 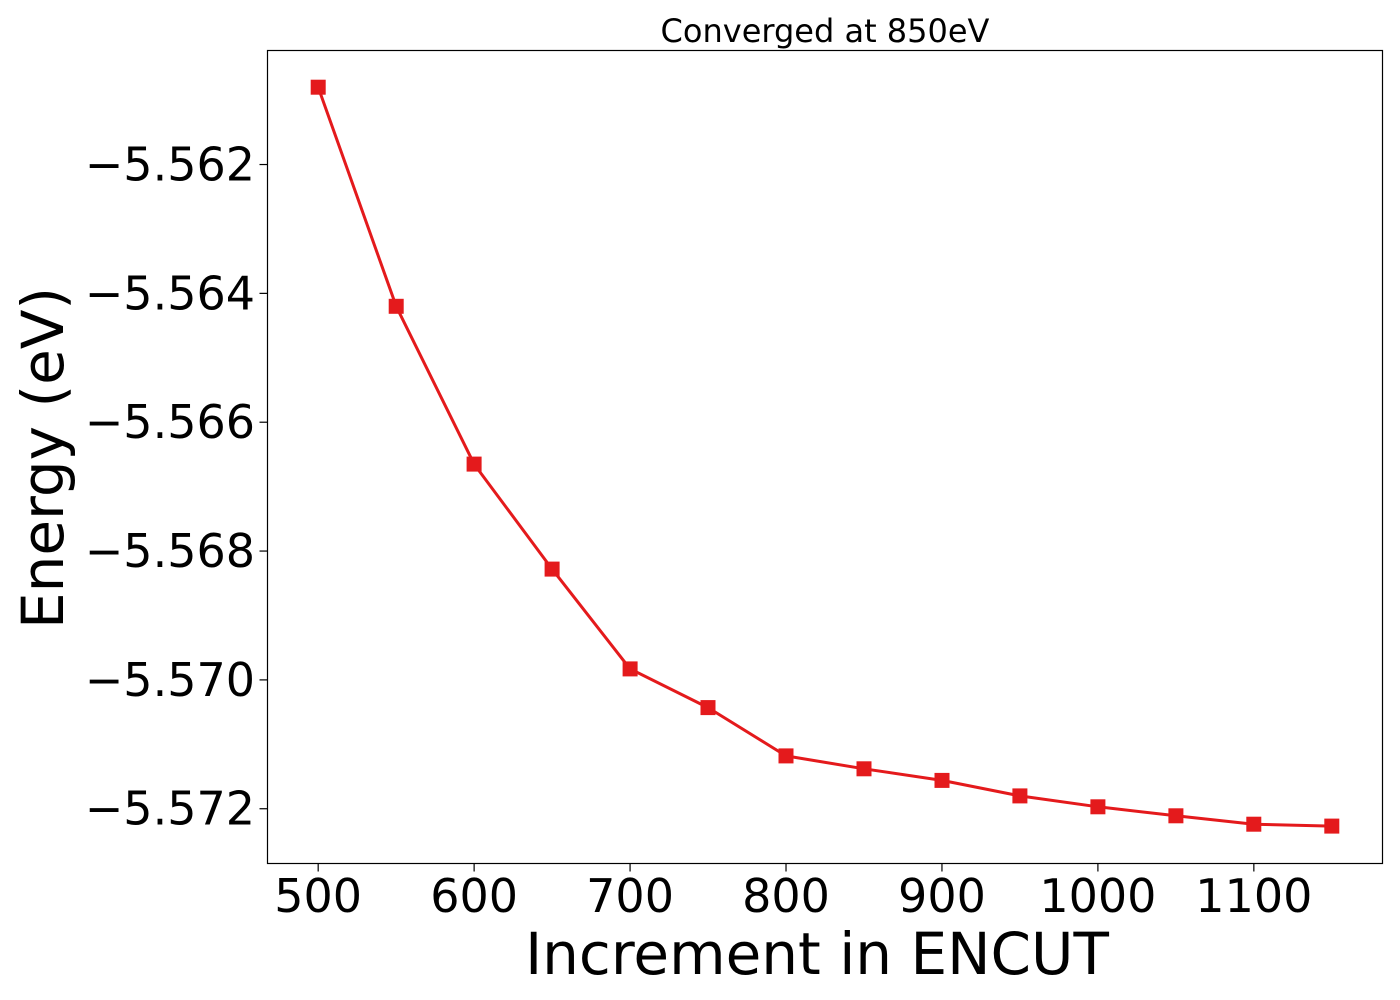 What do you see at coordinates (786, 896) in the screenshot?
I see `x-tick-label: 800` at bounding box center [786, 896].